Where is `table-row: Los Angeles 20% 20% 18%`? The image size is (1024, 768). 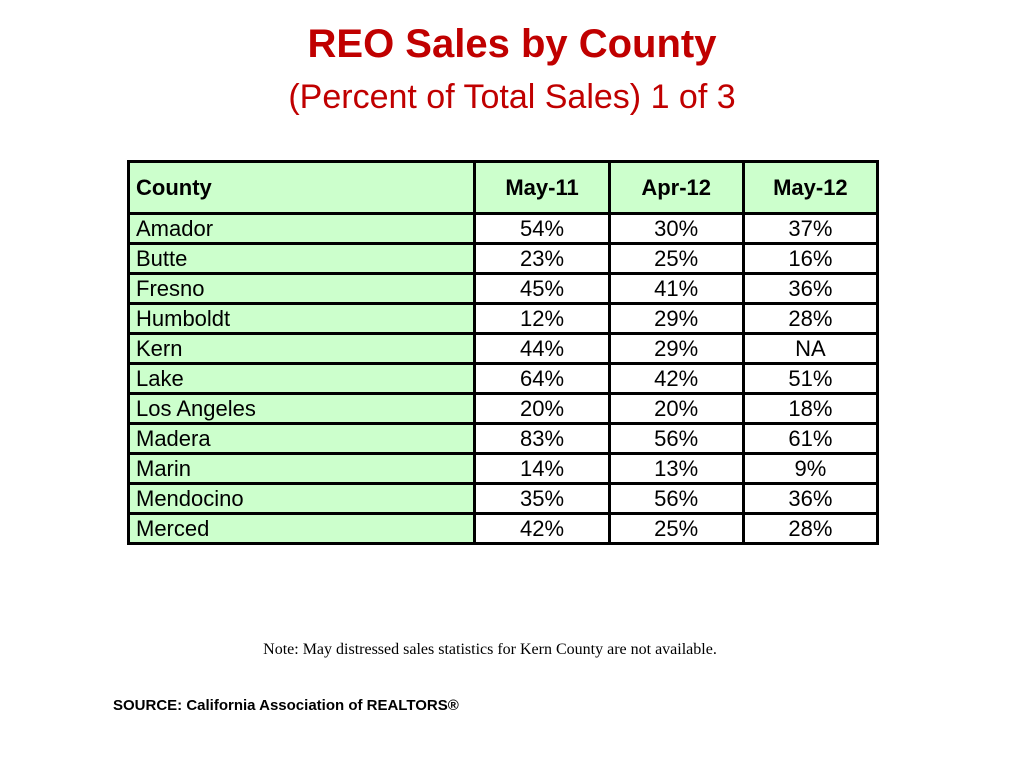 table-row: Los Angeles 20% 20% 18% is located at coordinates (503, 408).